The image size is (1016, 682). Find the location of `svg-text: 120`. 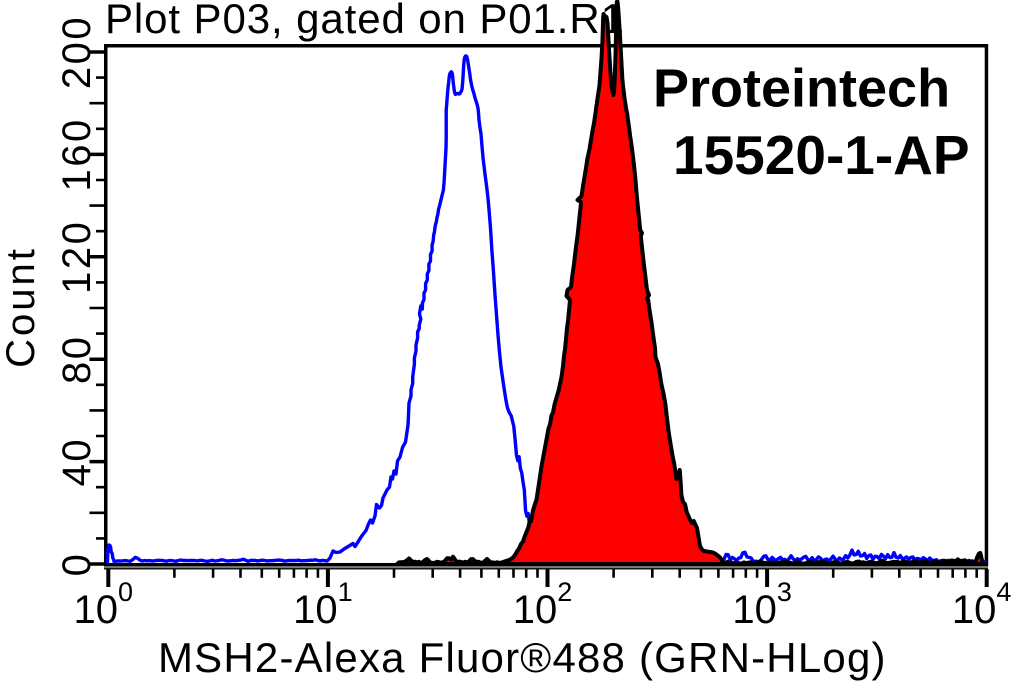

svg-text: 120 is located at coordinates (77, 257).